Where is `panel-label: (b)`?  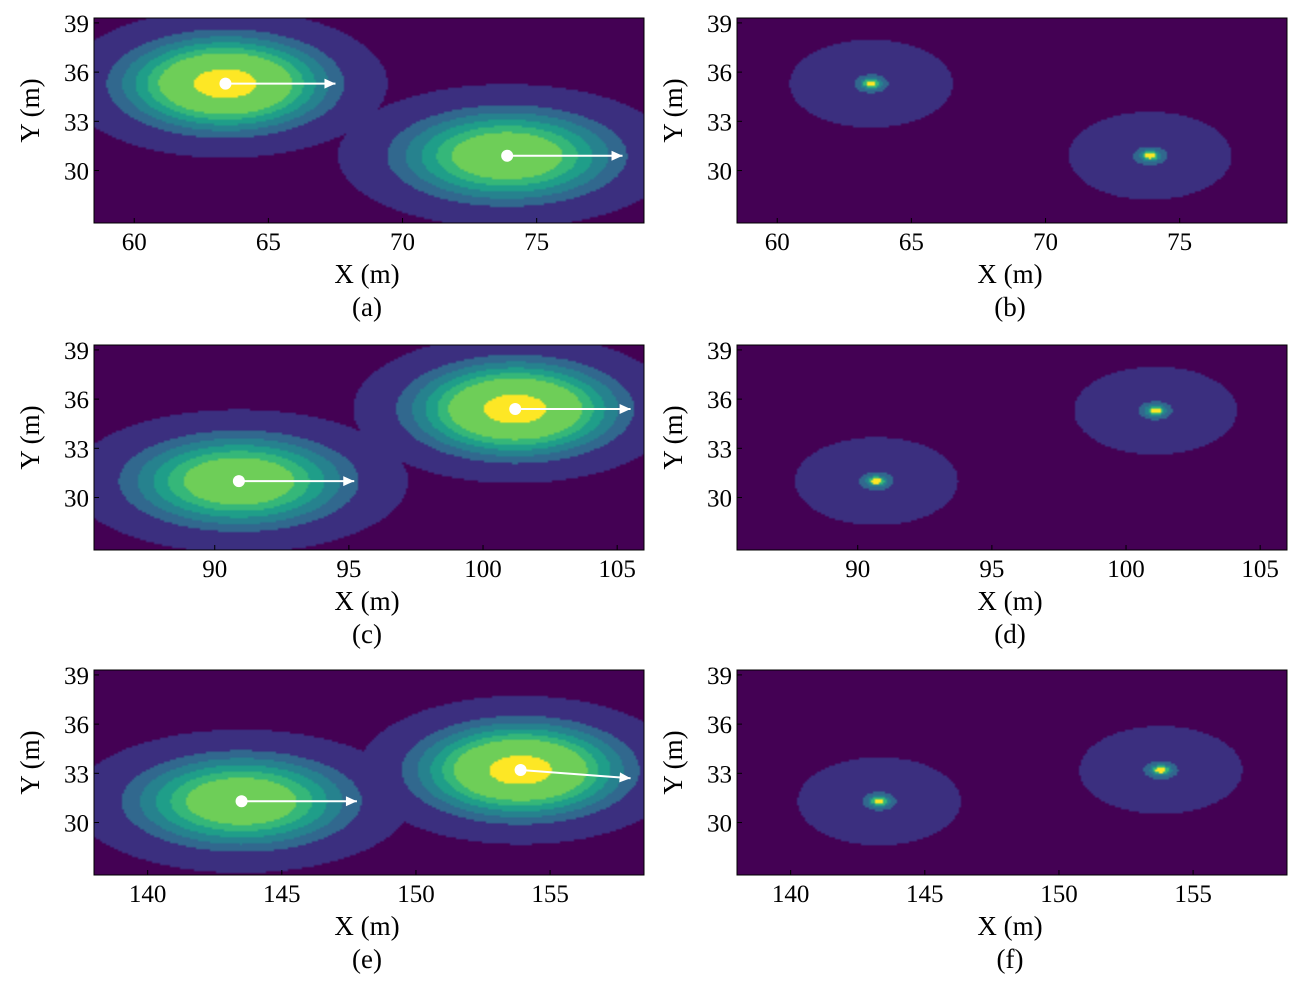 panel-label: (b) is located at coordinates (1009, 307).